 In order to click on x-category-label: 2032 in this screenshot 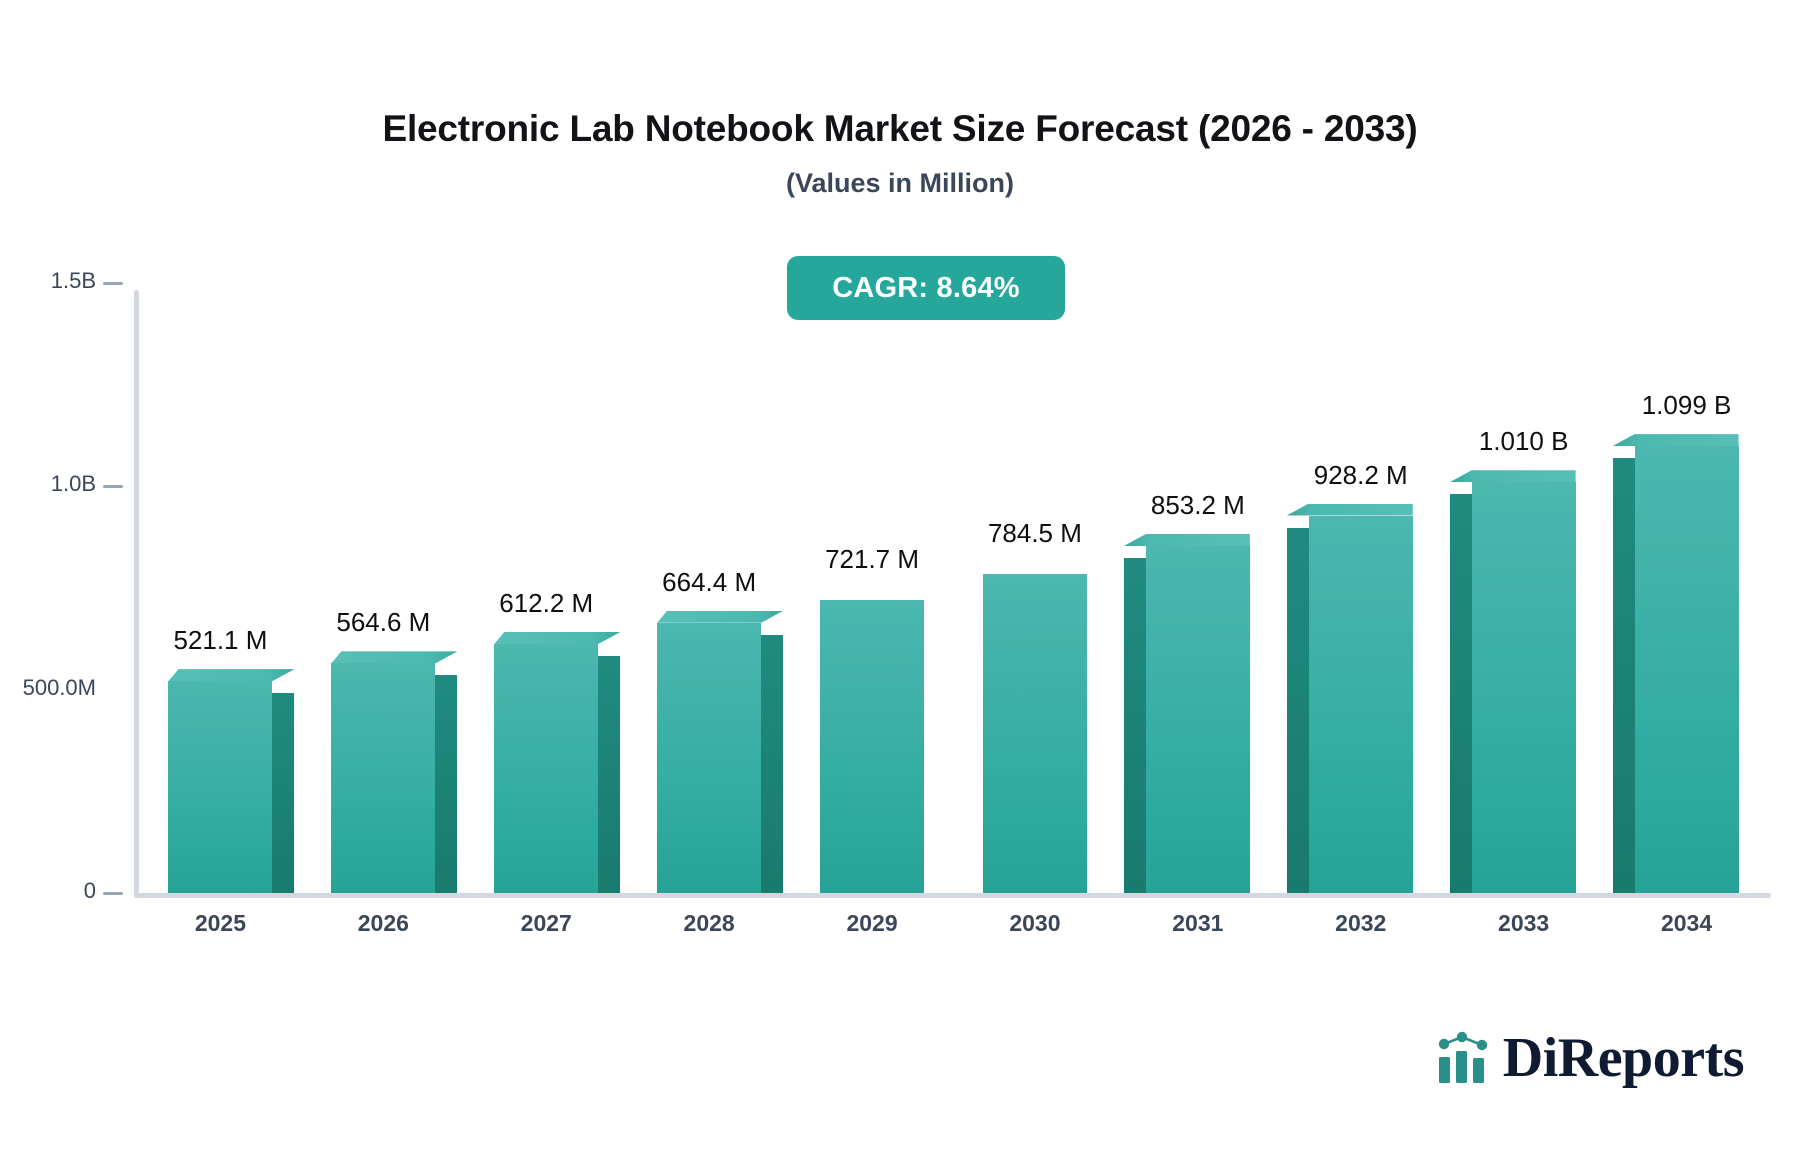, I will do `click(1361, 923)`.